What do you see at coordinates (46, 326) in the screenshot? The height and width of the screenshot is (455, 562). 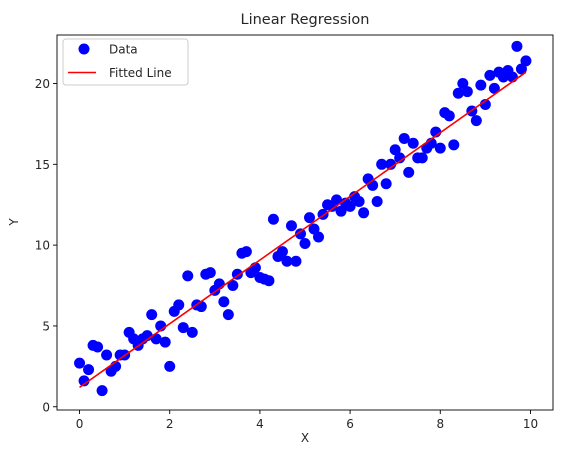 I see `y-tick-label: 5` at bounding box center [46, 326].